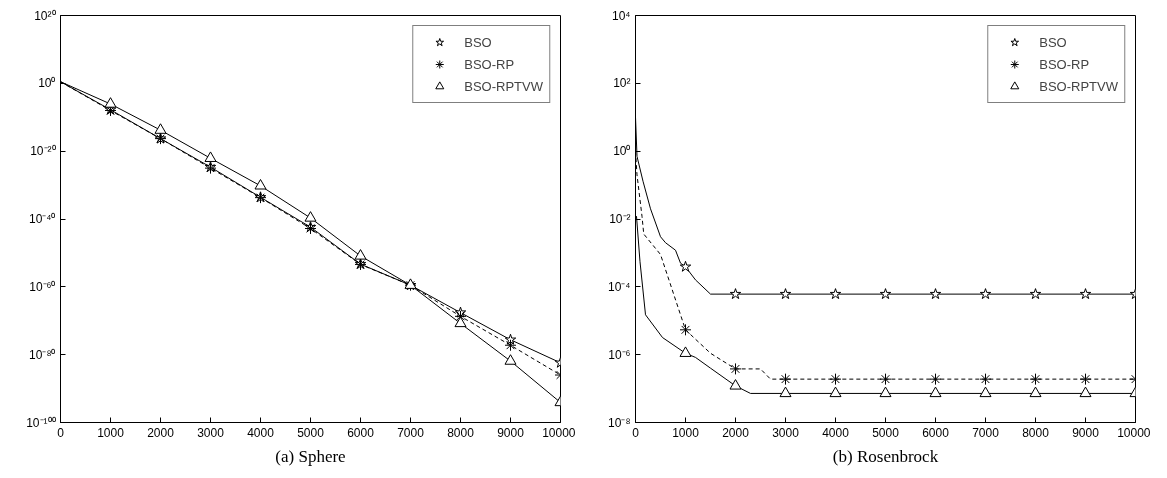 The height and width of the screenshot is (478, 1167). Describe the element at coordinates (43, 151) in the screenshot. I see `y-tick-label: 10⁻²⁰` at that location.